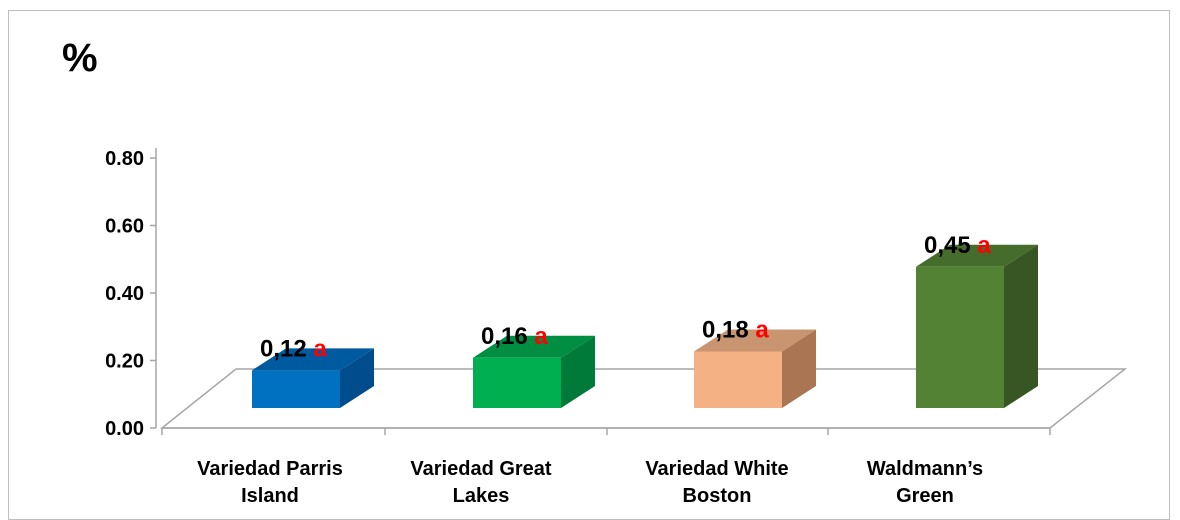 The height and width of the screenshot is (520, 1180). I want to click on x-tick-label: Variedad Parris, so click(270, 469).